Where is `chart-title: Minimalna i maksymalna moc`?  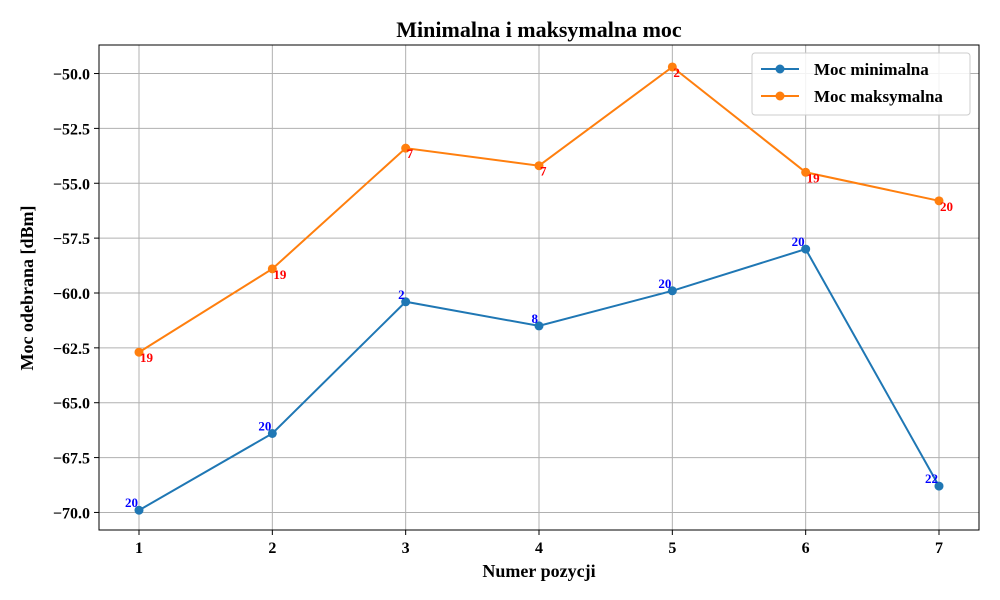 chart-title: Minimalna i maksymalna moc is located at coordinates (539, 29).